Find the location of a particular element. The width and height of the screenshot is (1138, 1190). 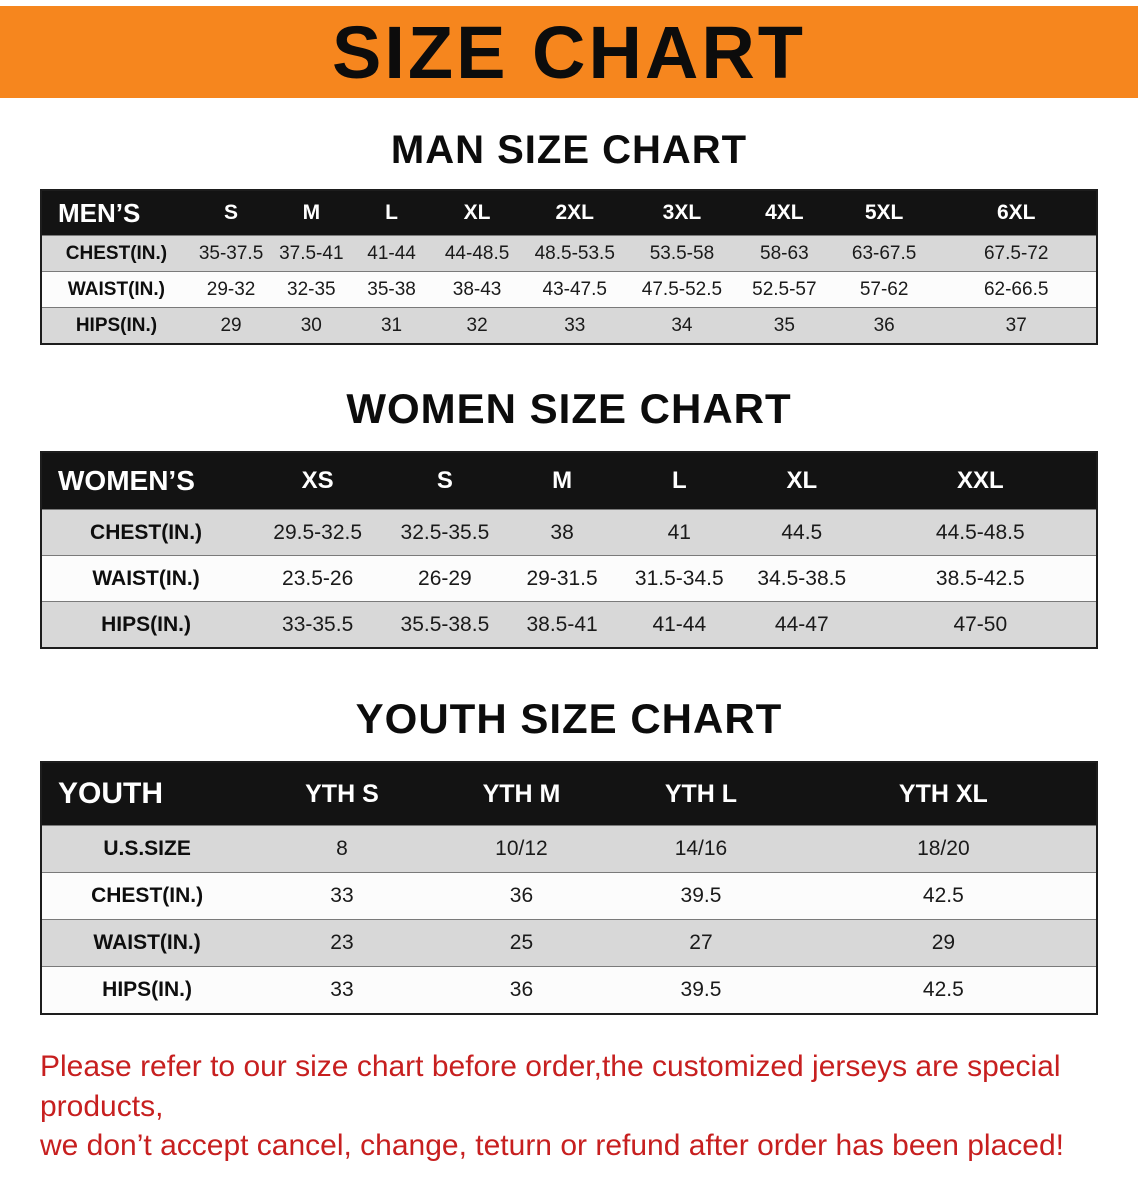

size-cell: 31.5-34.5 is located at coordinates (679, 578).